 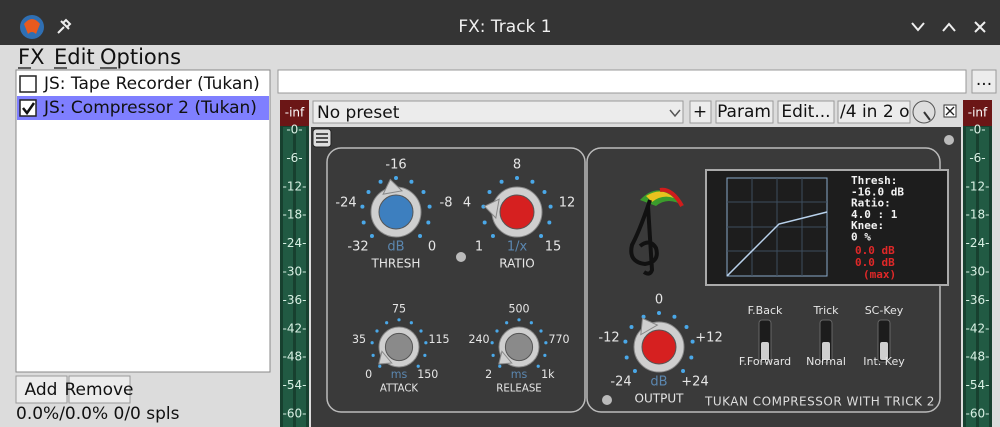 What do you see at coordinates (977, 158) in the screenshot?
I see `meter-scale: -6-` at bounding box center [977, 158].